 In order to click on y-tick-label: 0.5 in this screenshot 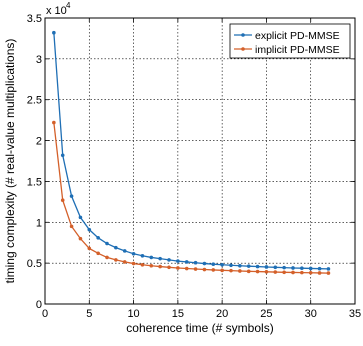, I will do `click(34, 264)`.